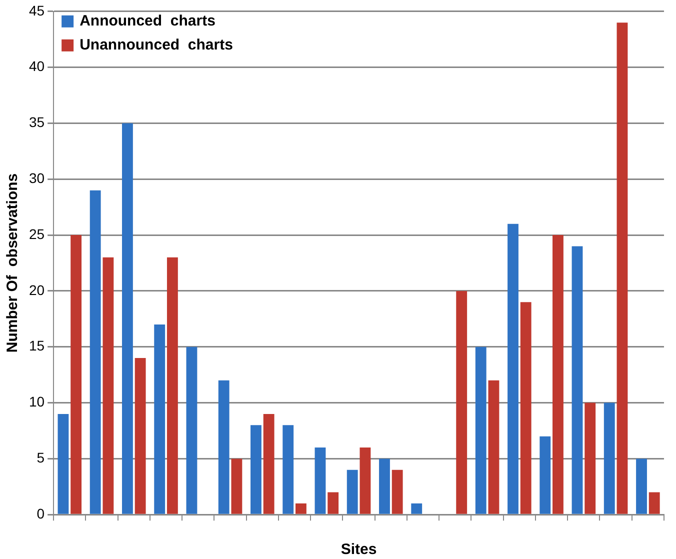 This screenshot has width=676, height=559. What do you see at coordinates (36, 290) in the screenshot?
I see `y-tick-label: 20` at bounding box center [36, 290].